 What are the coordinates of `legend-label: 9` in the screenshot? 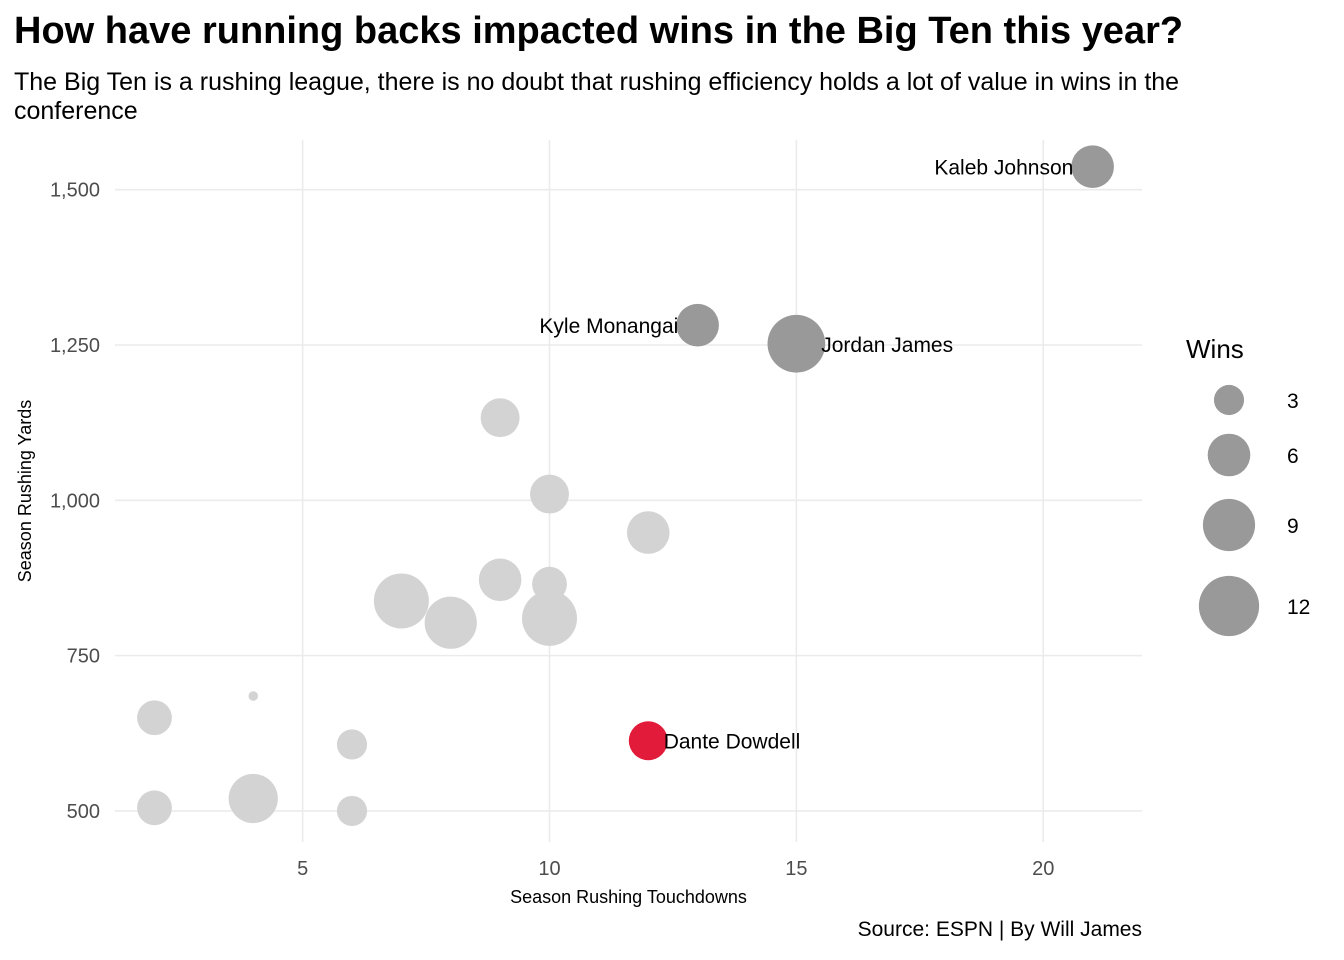 It's located at (1293, 526).